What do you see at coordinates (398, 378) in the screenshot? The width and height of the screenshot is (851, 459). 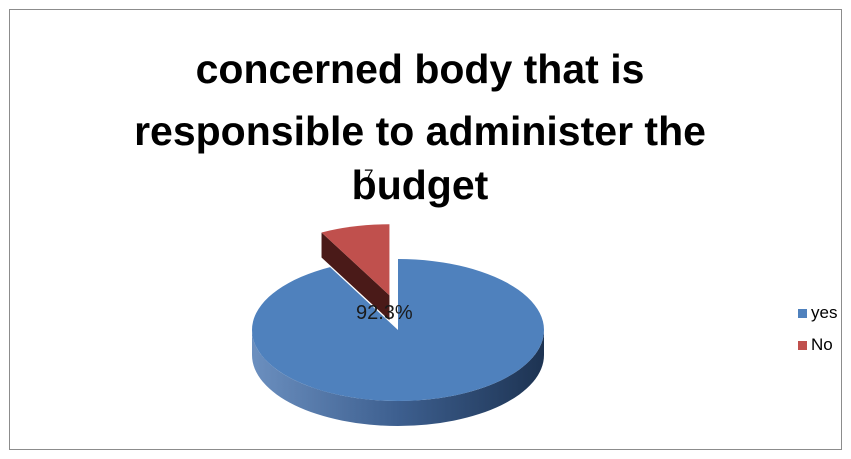 I see `slice-wall-yes` at bounding box center [398, 378].